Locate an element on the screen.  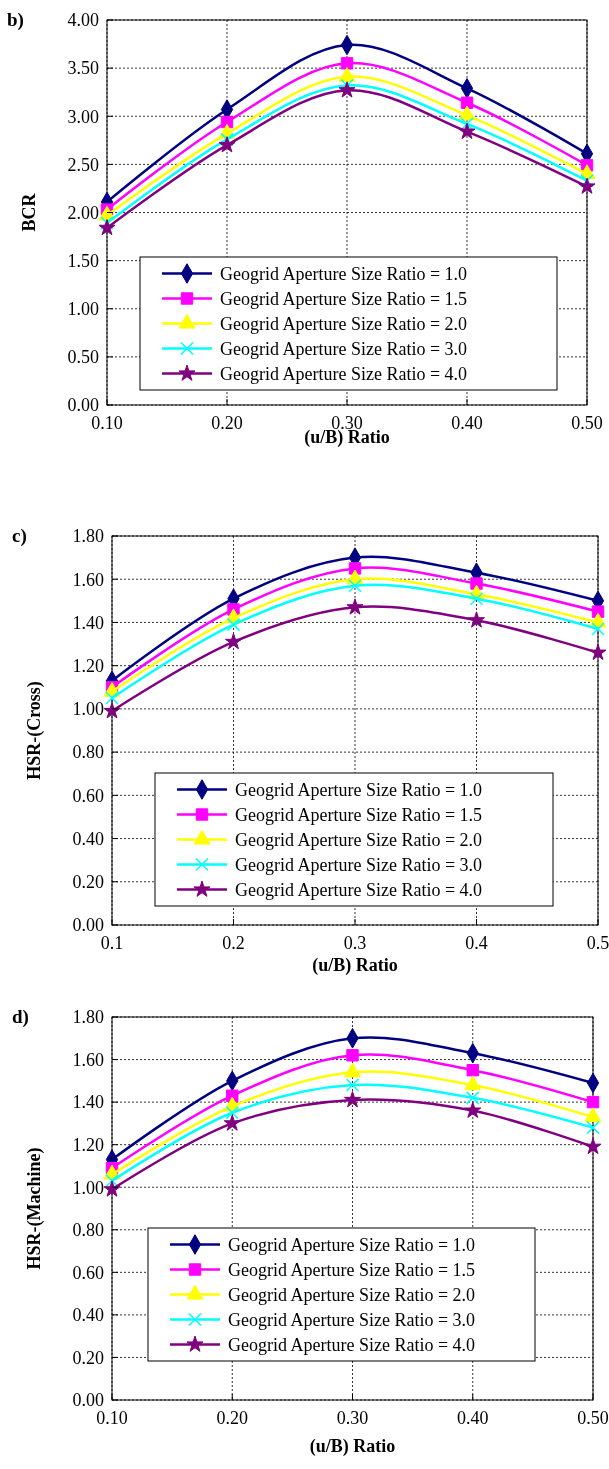
chart-title: b) is located at coordinates (15, 19).